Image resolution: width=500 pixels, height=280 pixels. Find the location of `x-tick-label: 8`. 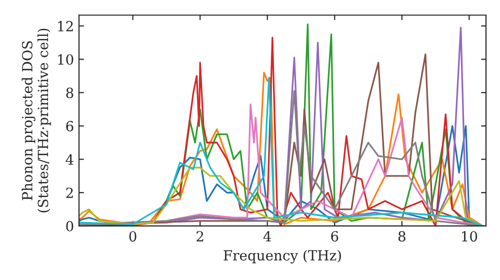

x-tick-label: 8 is located at coordinates (402, 236).